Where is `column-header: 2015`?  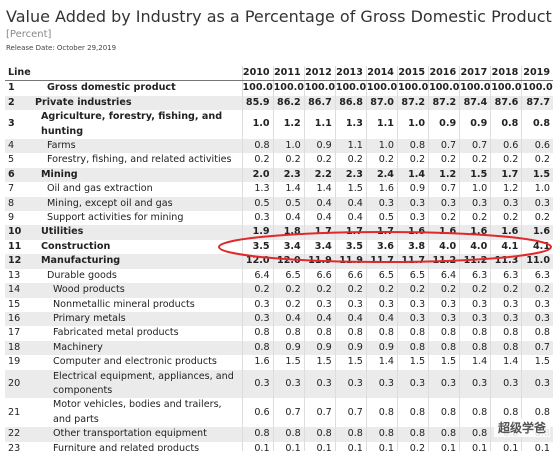
column-header: 2015 is located at coordinates (412, 74).